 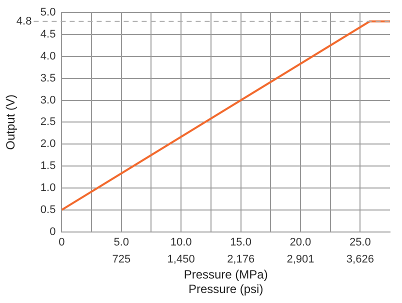 I want to click on x-tick-label: 5.0, so click(x=122, y=242).